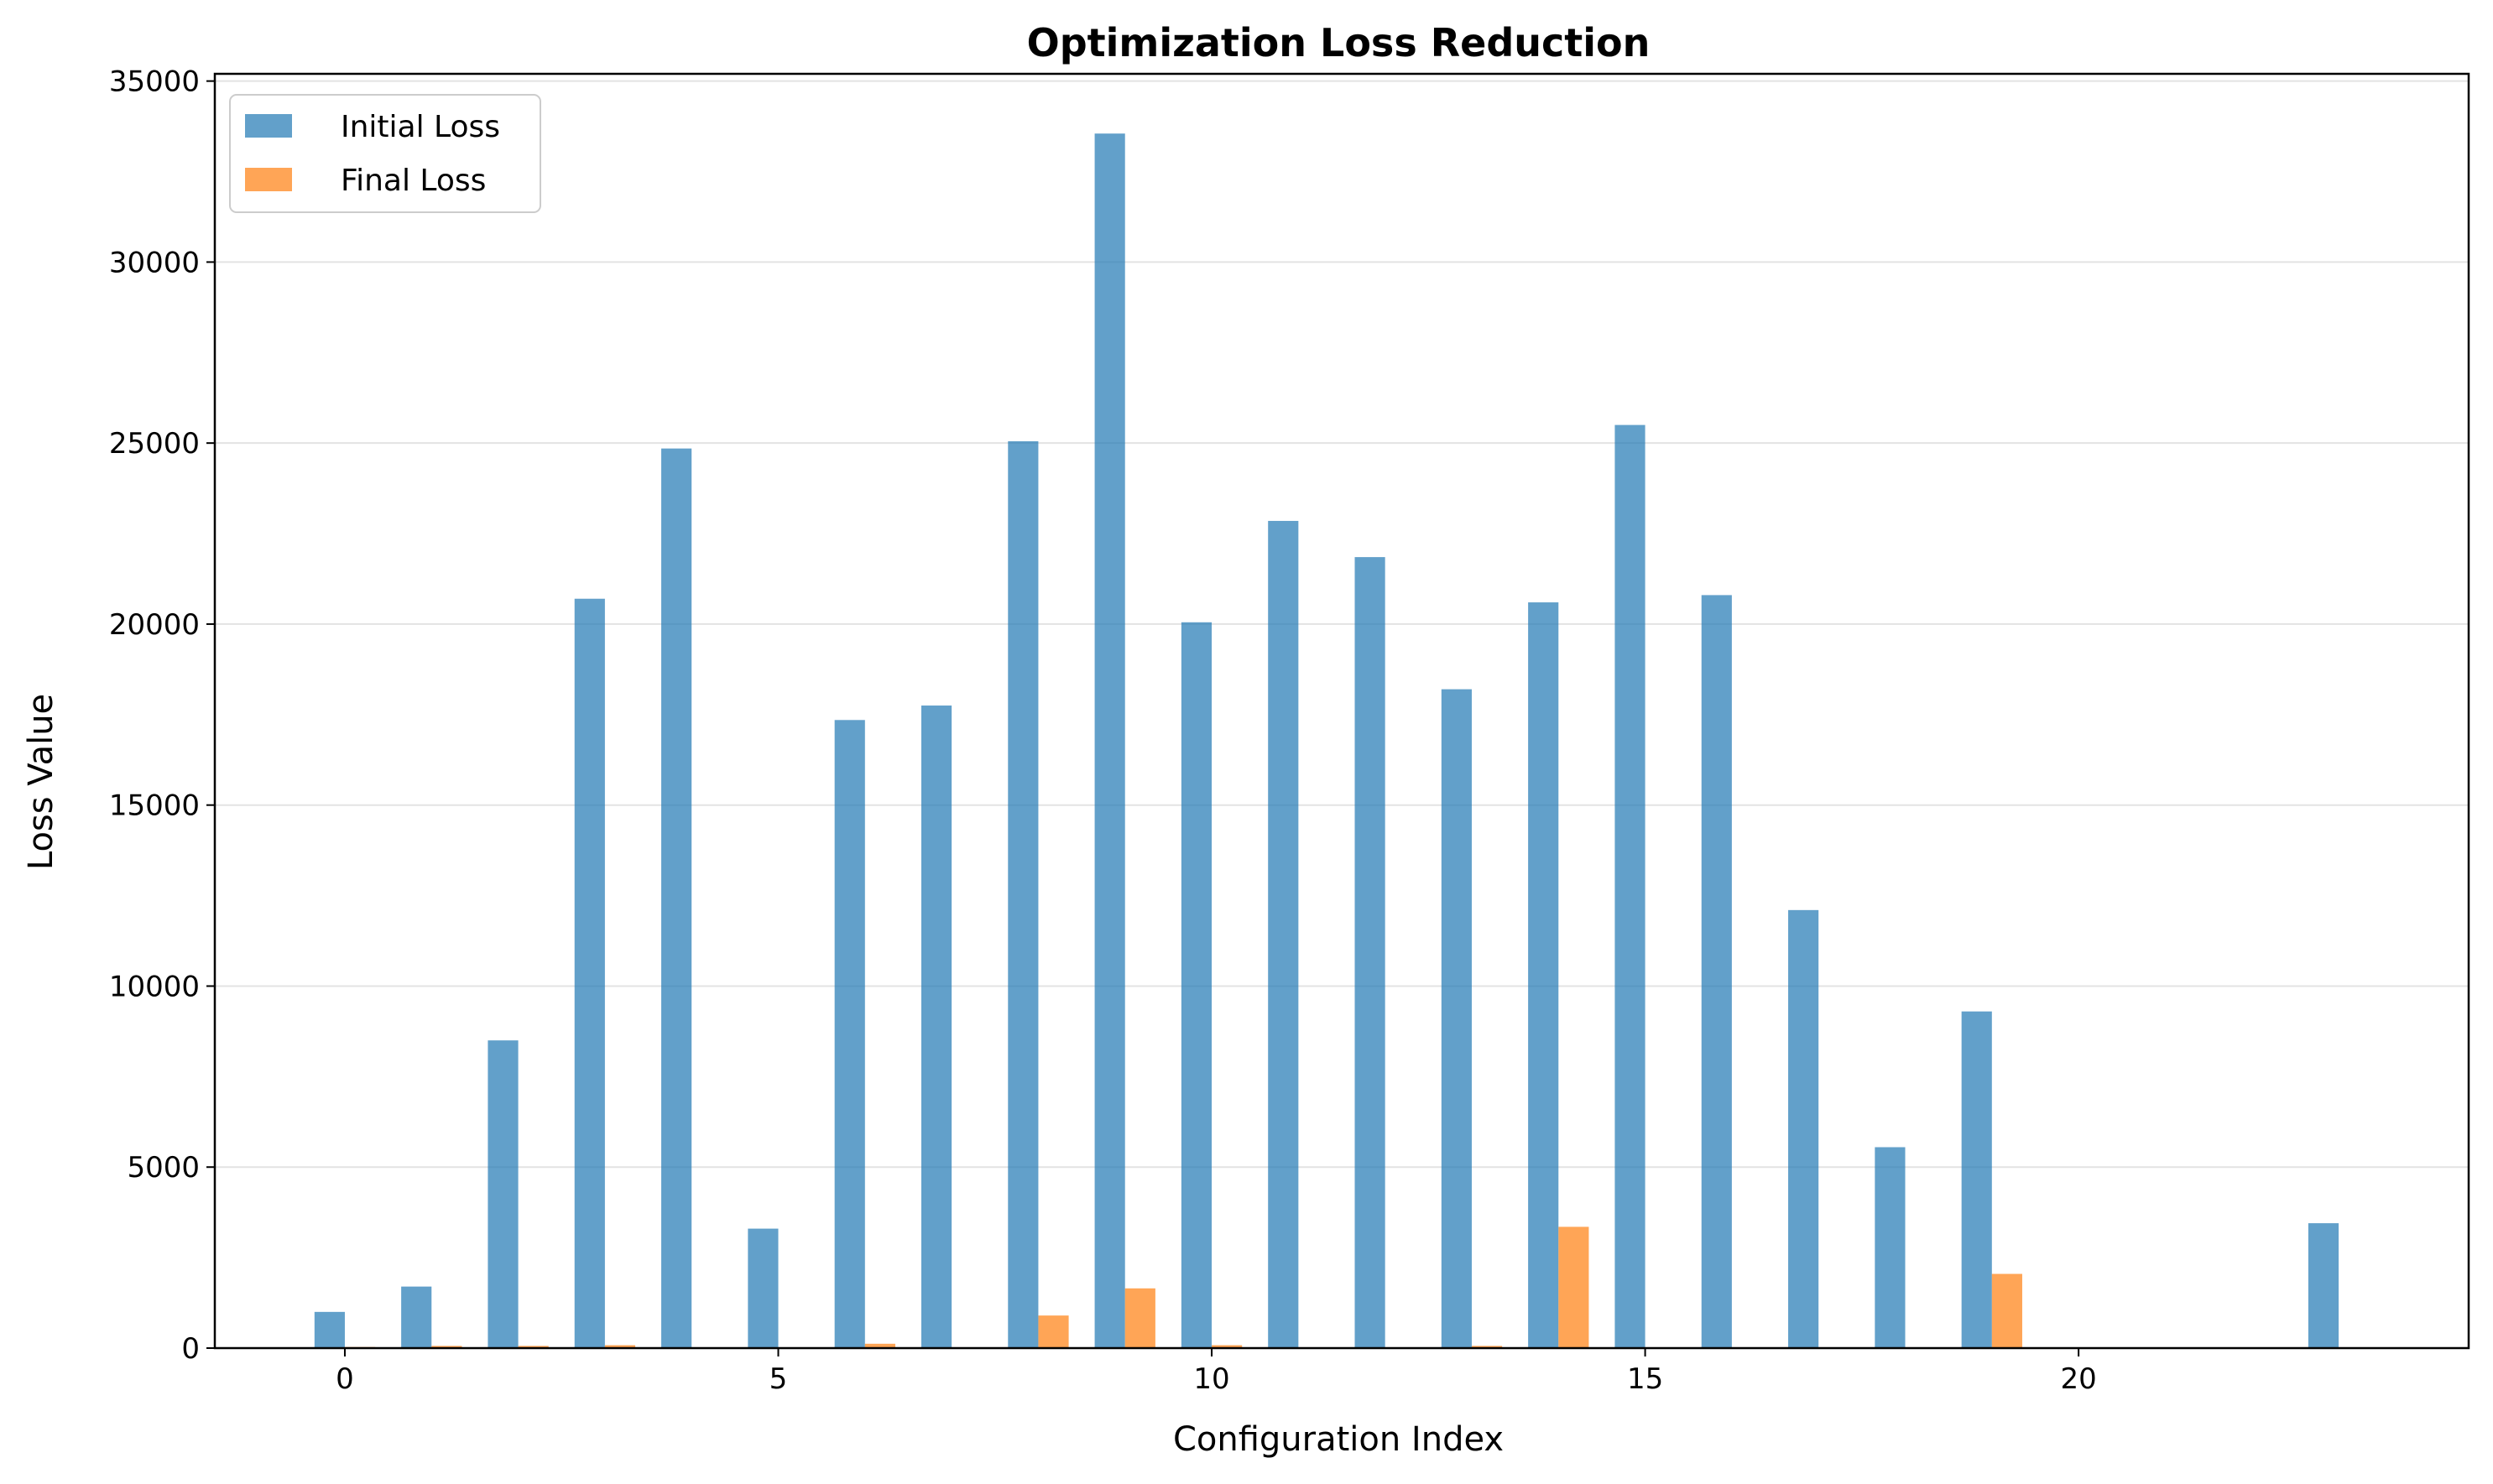 This screenshot has height=1484, width=2493. What do you see at coordinates (154, 625) in the screenshot?
I see `y-tick-label-20000: 20000` at bounding box center [154, 625].